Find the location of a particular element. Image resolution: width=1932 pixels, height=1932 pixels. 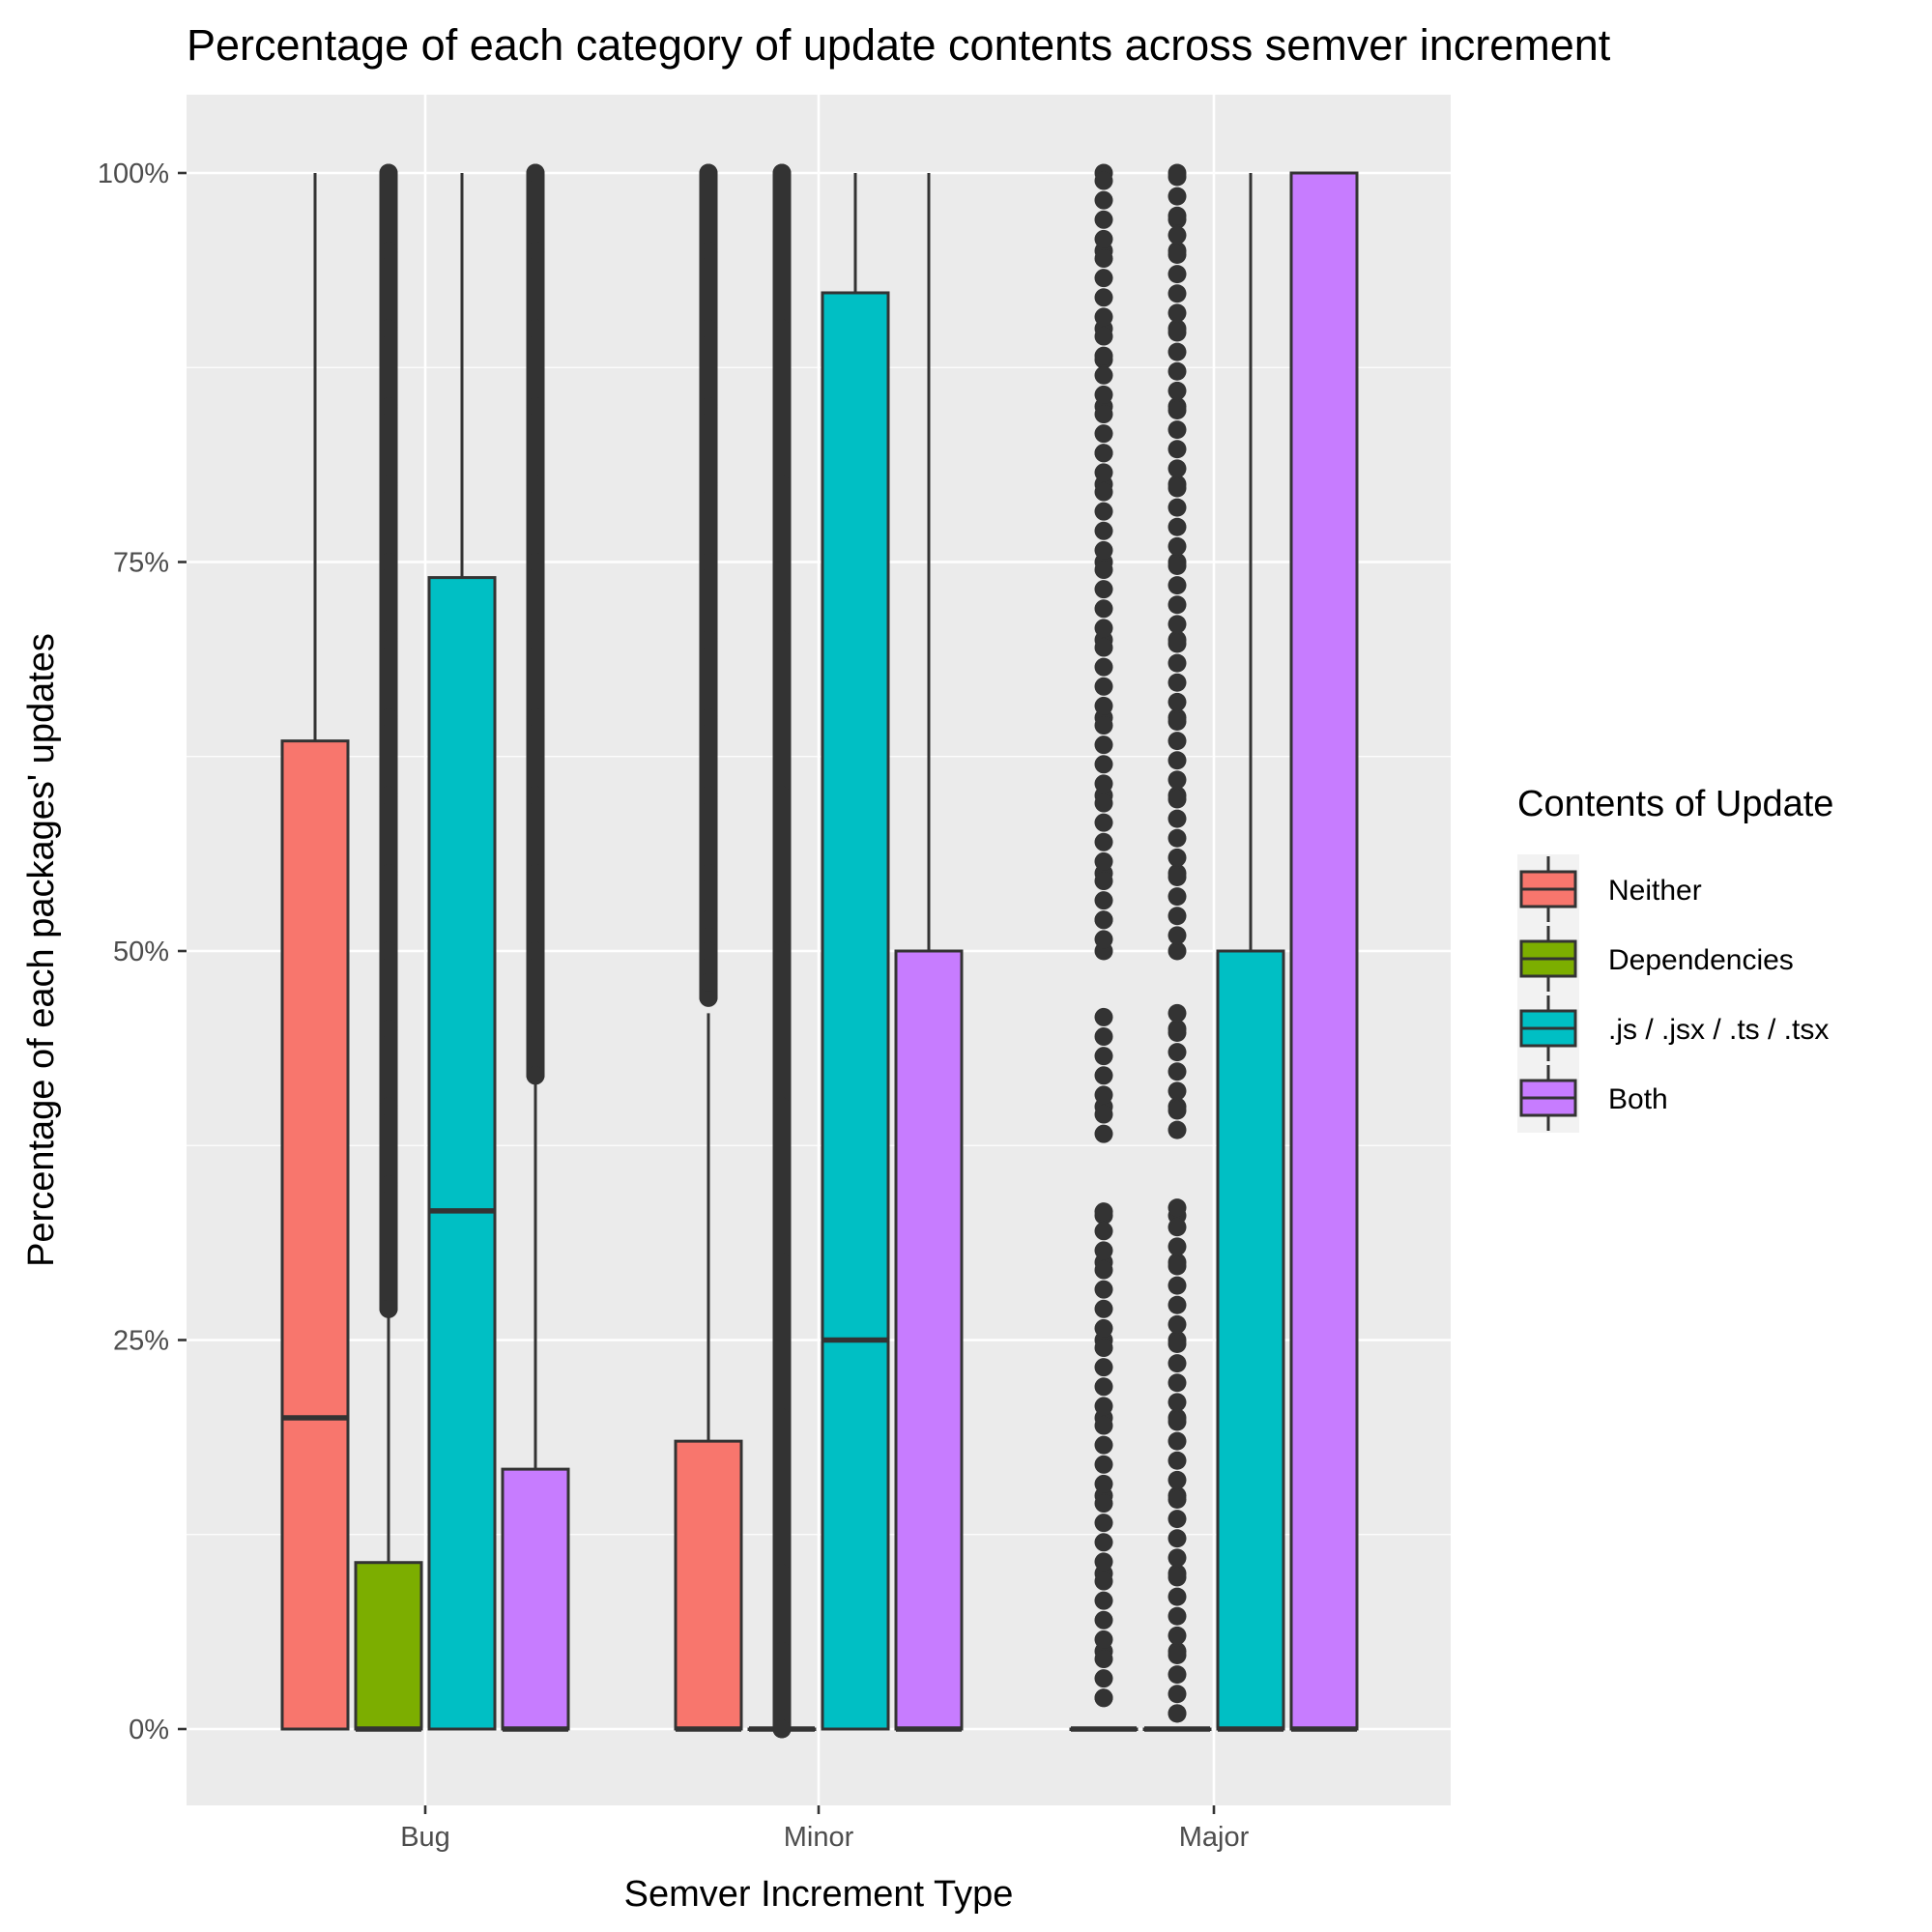

legend-label-2: .js / .jsx / .ts / .tsx is located at coordinates (1718, 1030).